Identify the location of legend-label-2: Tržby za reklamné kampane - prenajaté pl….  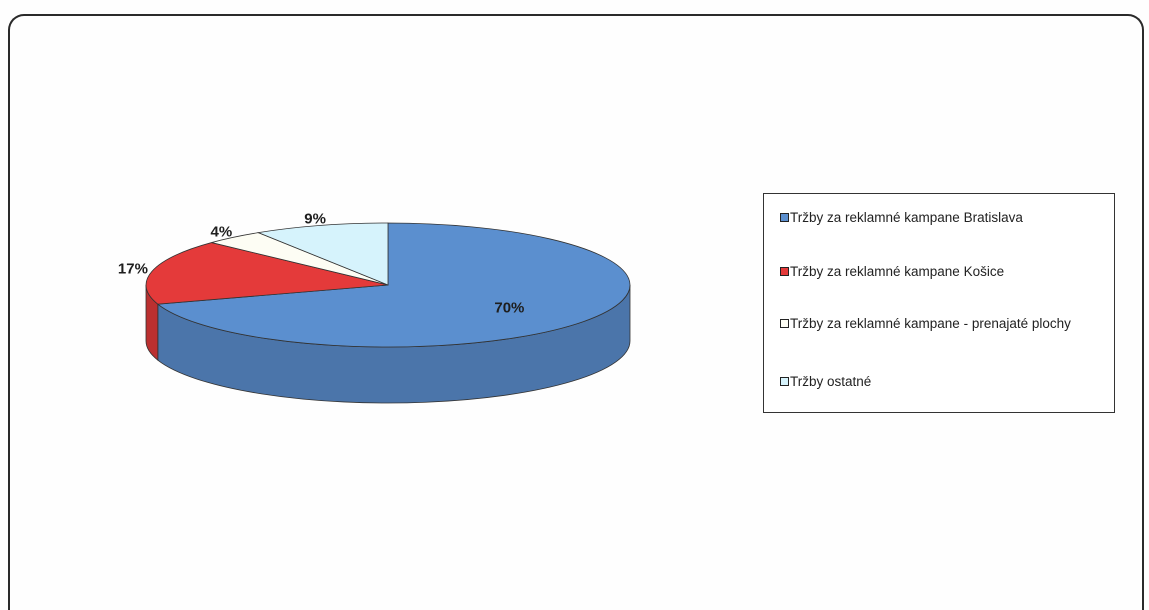
(930, 323).